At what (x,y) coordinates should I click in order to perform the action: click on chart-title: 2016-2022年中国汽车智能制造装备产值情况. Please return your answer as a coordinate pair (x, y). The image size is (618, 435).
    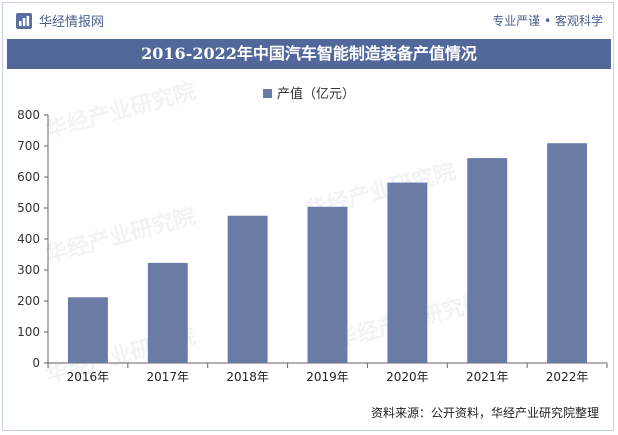
    Looking at the image, I should click on (309, 54).